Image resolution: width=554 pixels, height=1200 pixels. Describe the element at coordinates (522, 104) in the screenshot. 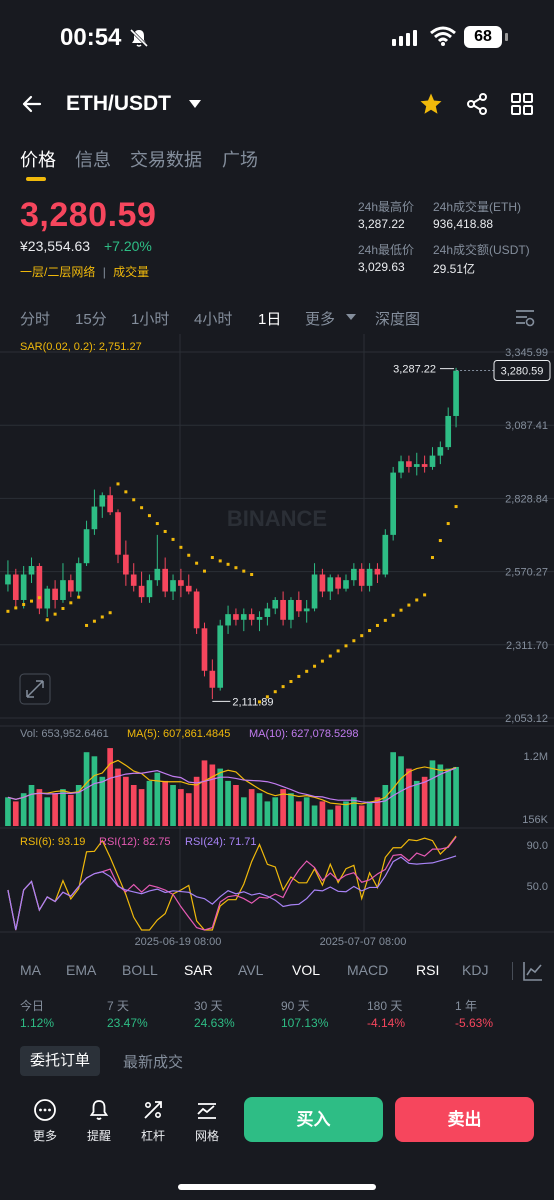

I see `grid-layout-icon` at that location.